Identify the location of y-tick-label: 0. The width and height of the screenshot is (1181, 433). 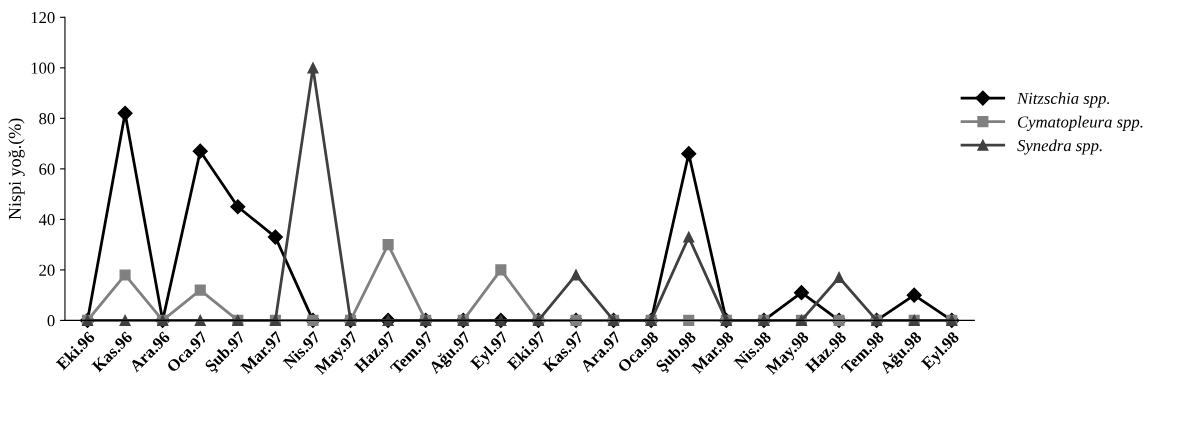
(51, 321).